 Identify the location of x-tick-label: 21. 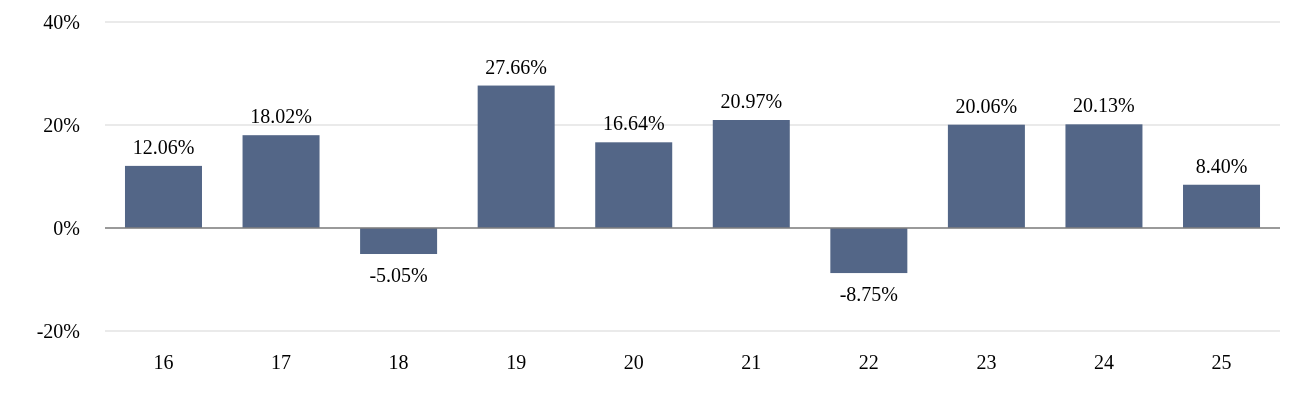
(751, 362).